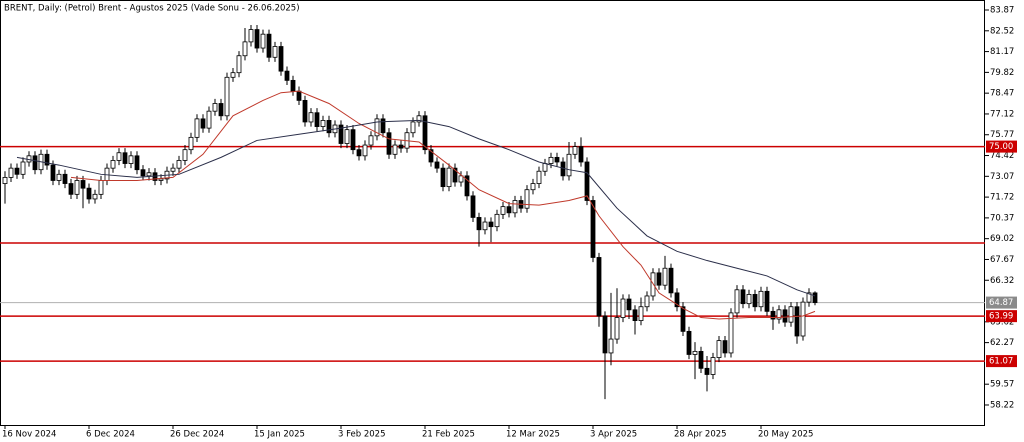 This screenshot has height=442, width=1024. What do you see at coordinates (1002, 52) in the screenshot?
I see `y-tick-label: 81.17` at bounding box center [1002, 52].